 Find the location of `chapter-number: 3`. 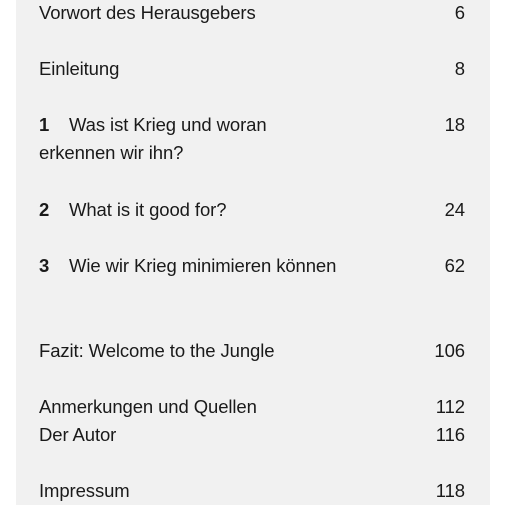

chapter-number: 3 is located at coordinates (44, 265).